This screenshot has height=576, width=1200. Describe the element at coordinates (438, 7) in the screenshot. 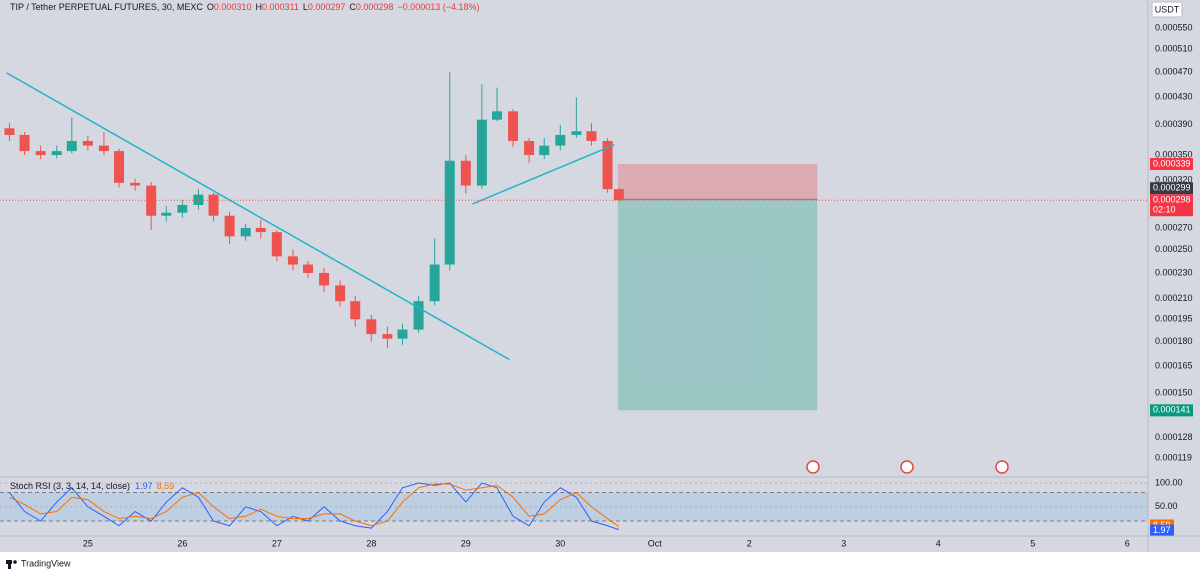

I see `change: −0.000013 (−4.18%)` at that location.